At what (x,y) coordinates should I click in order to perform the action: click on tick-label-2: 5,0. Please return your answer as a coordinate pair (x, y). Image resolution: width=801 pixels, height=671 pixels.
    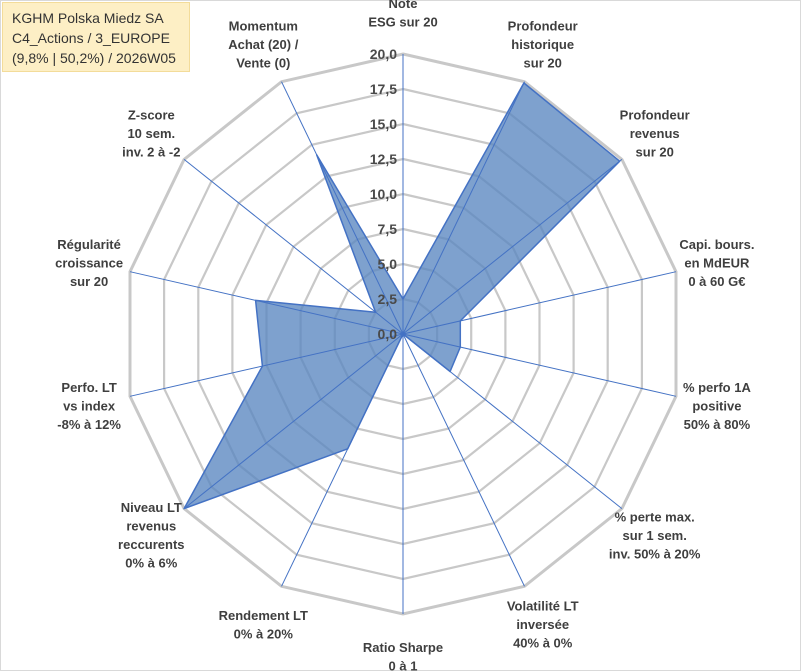
    Looking at the image, I should click on (388, 264).